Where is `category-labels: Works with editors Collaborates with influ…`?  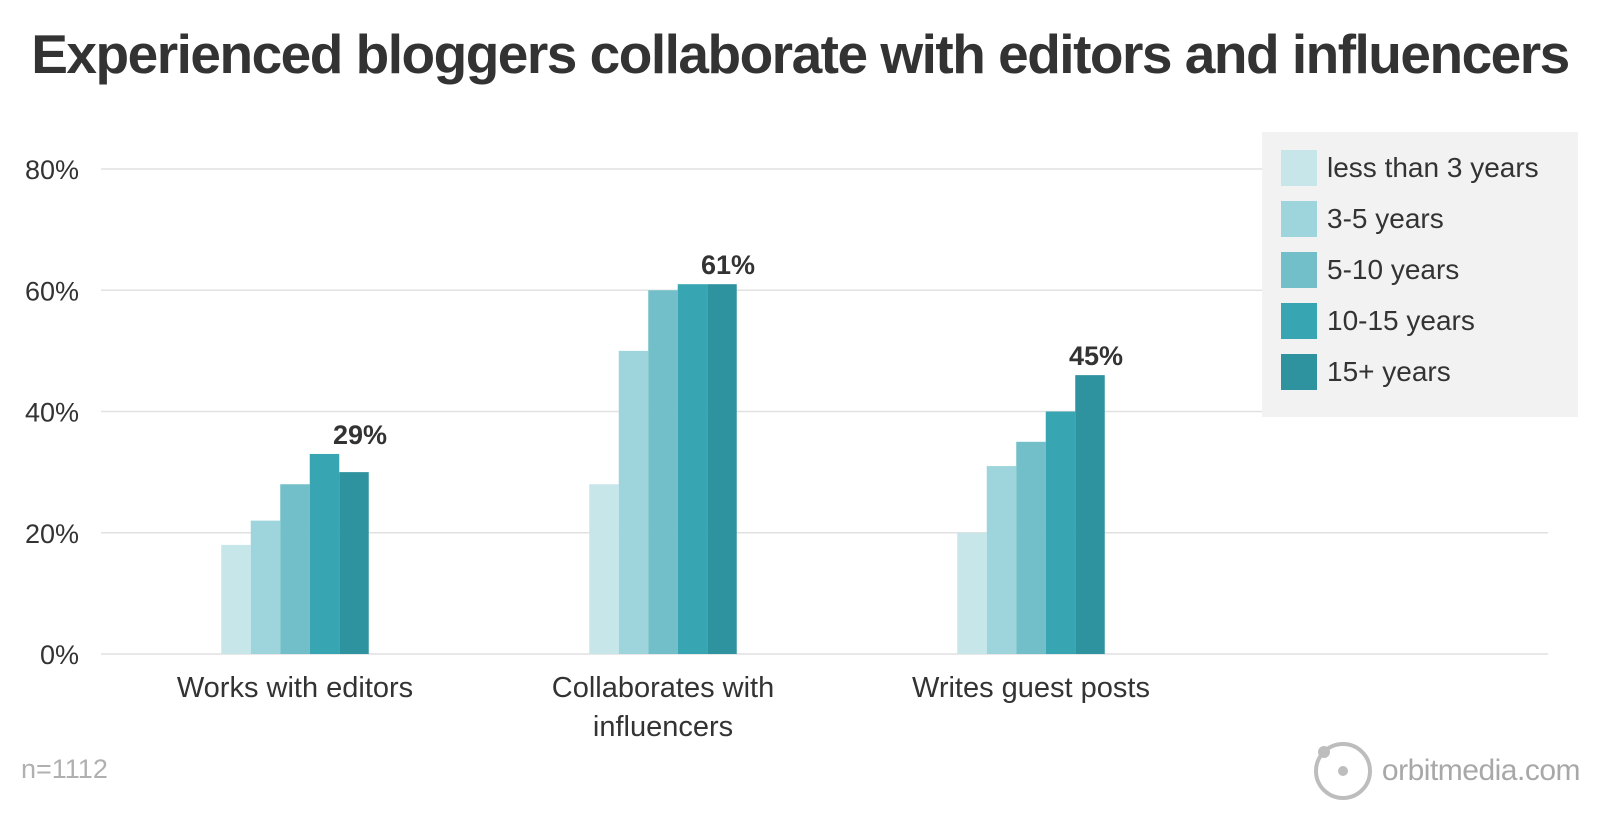 category-labels: Works with editors Collaborates with influ… is located at coordinates (663, 707).